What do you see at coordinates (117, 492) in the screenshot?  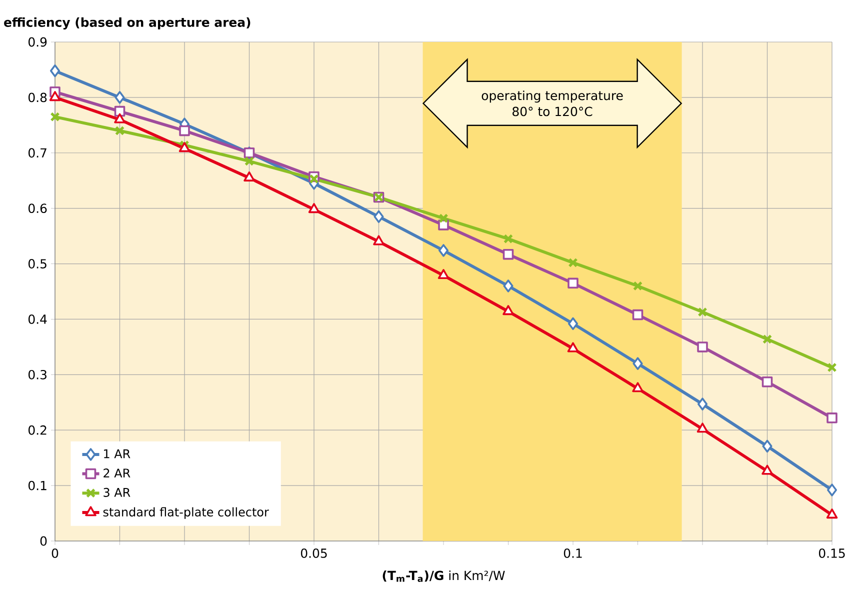 I see `legend-label: 3 AR` at bounding box center [117, 492].